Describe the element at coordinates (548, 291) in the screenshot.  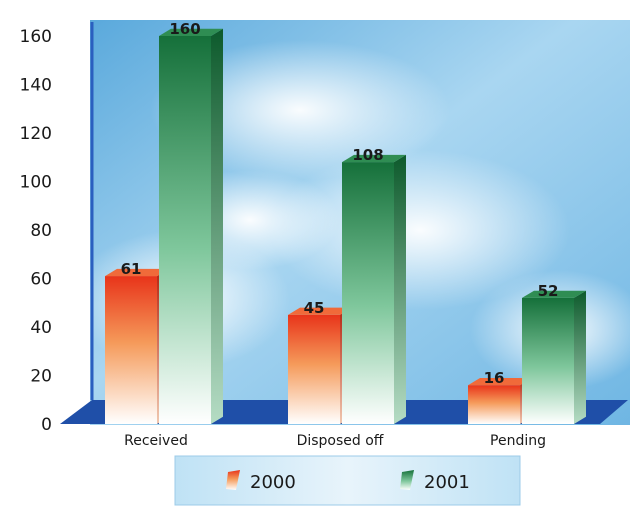
I see `data-label-pending-2001: 52` at that location.